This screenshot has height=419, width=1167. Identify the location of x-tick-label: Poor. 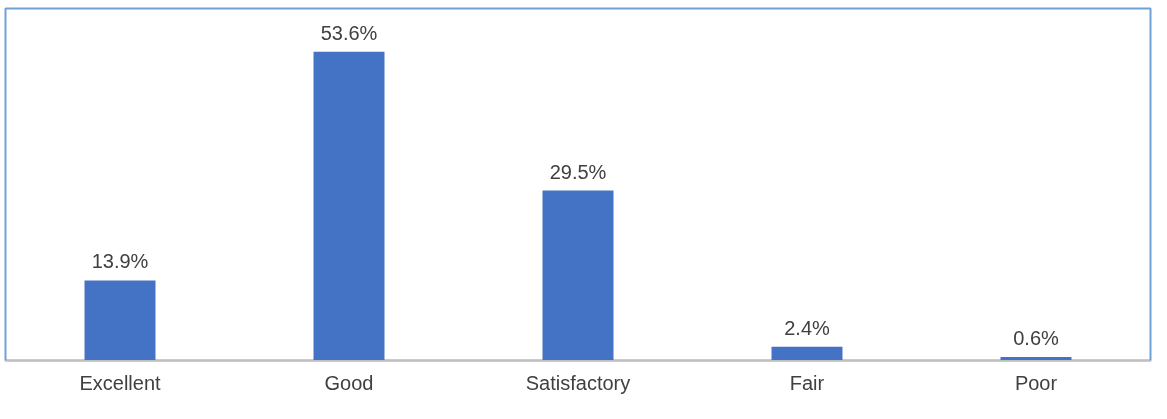
(1036, 382).